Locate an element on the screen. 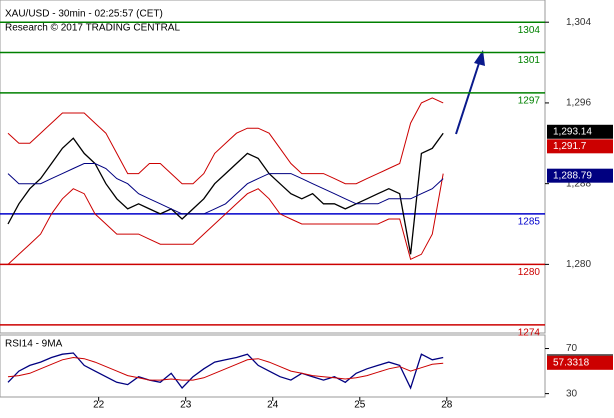 This screenshot has height=418, width=614. level-label: 1297 is located at coordinates (529, 100).